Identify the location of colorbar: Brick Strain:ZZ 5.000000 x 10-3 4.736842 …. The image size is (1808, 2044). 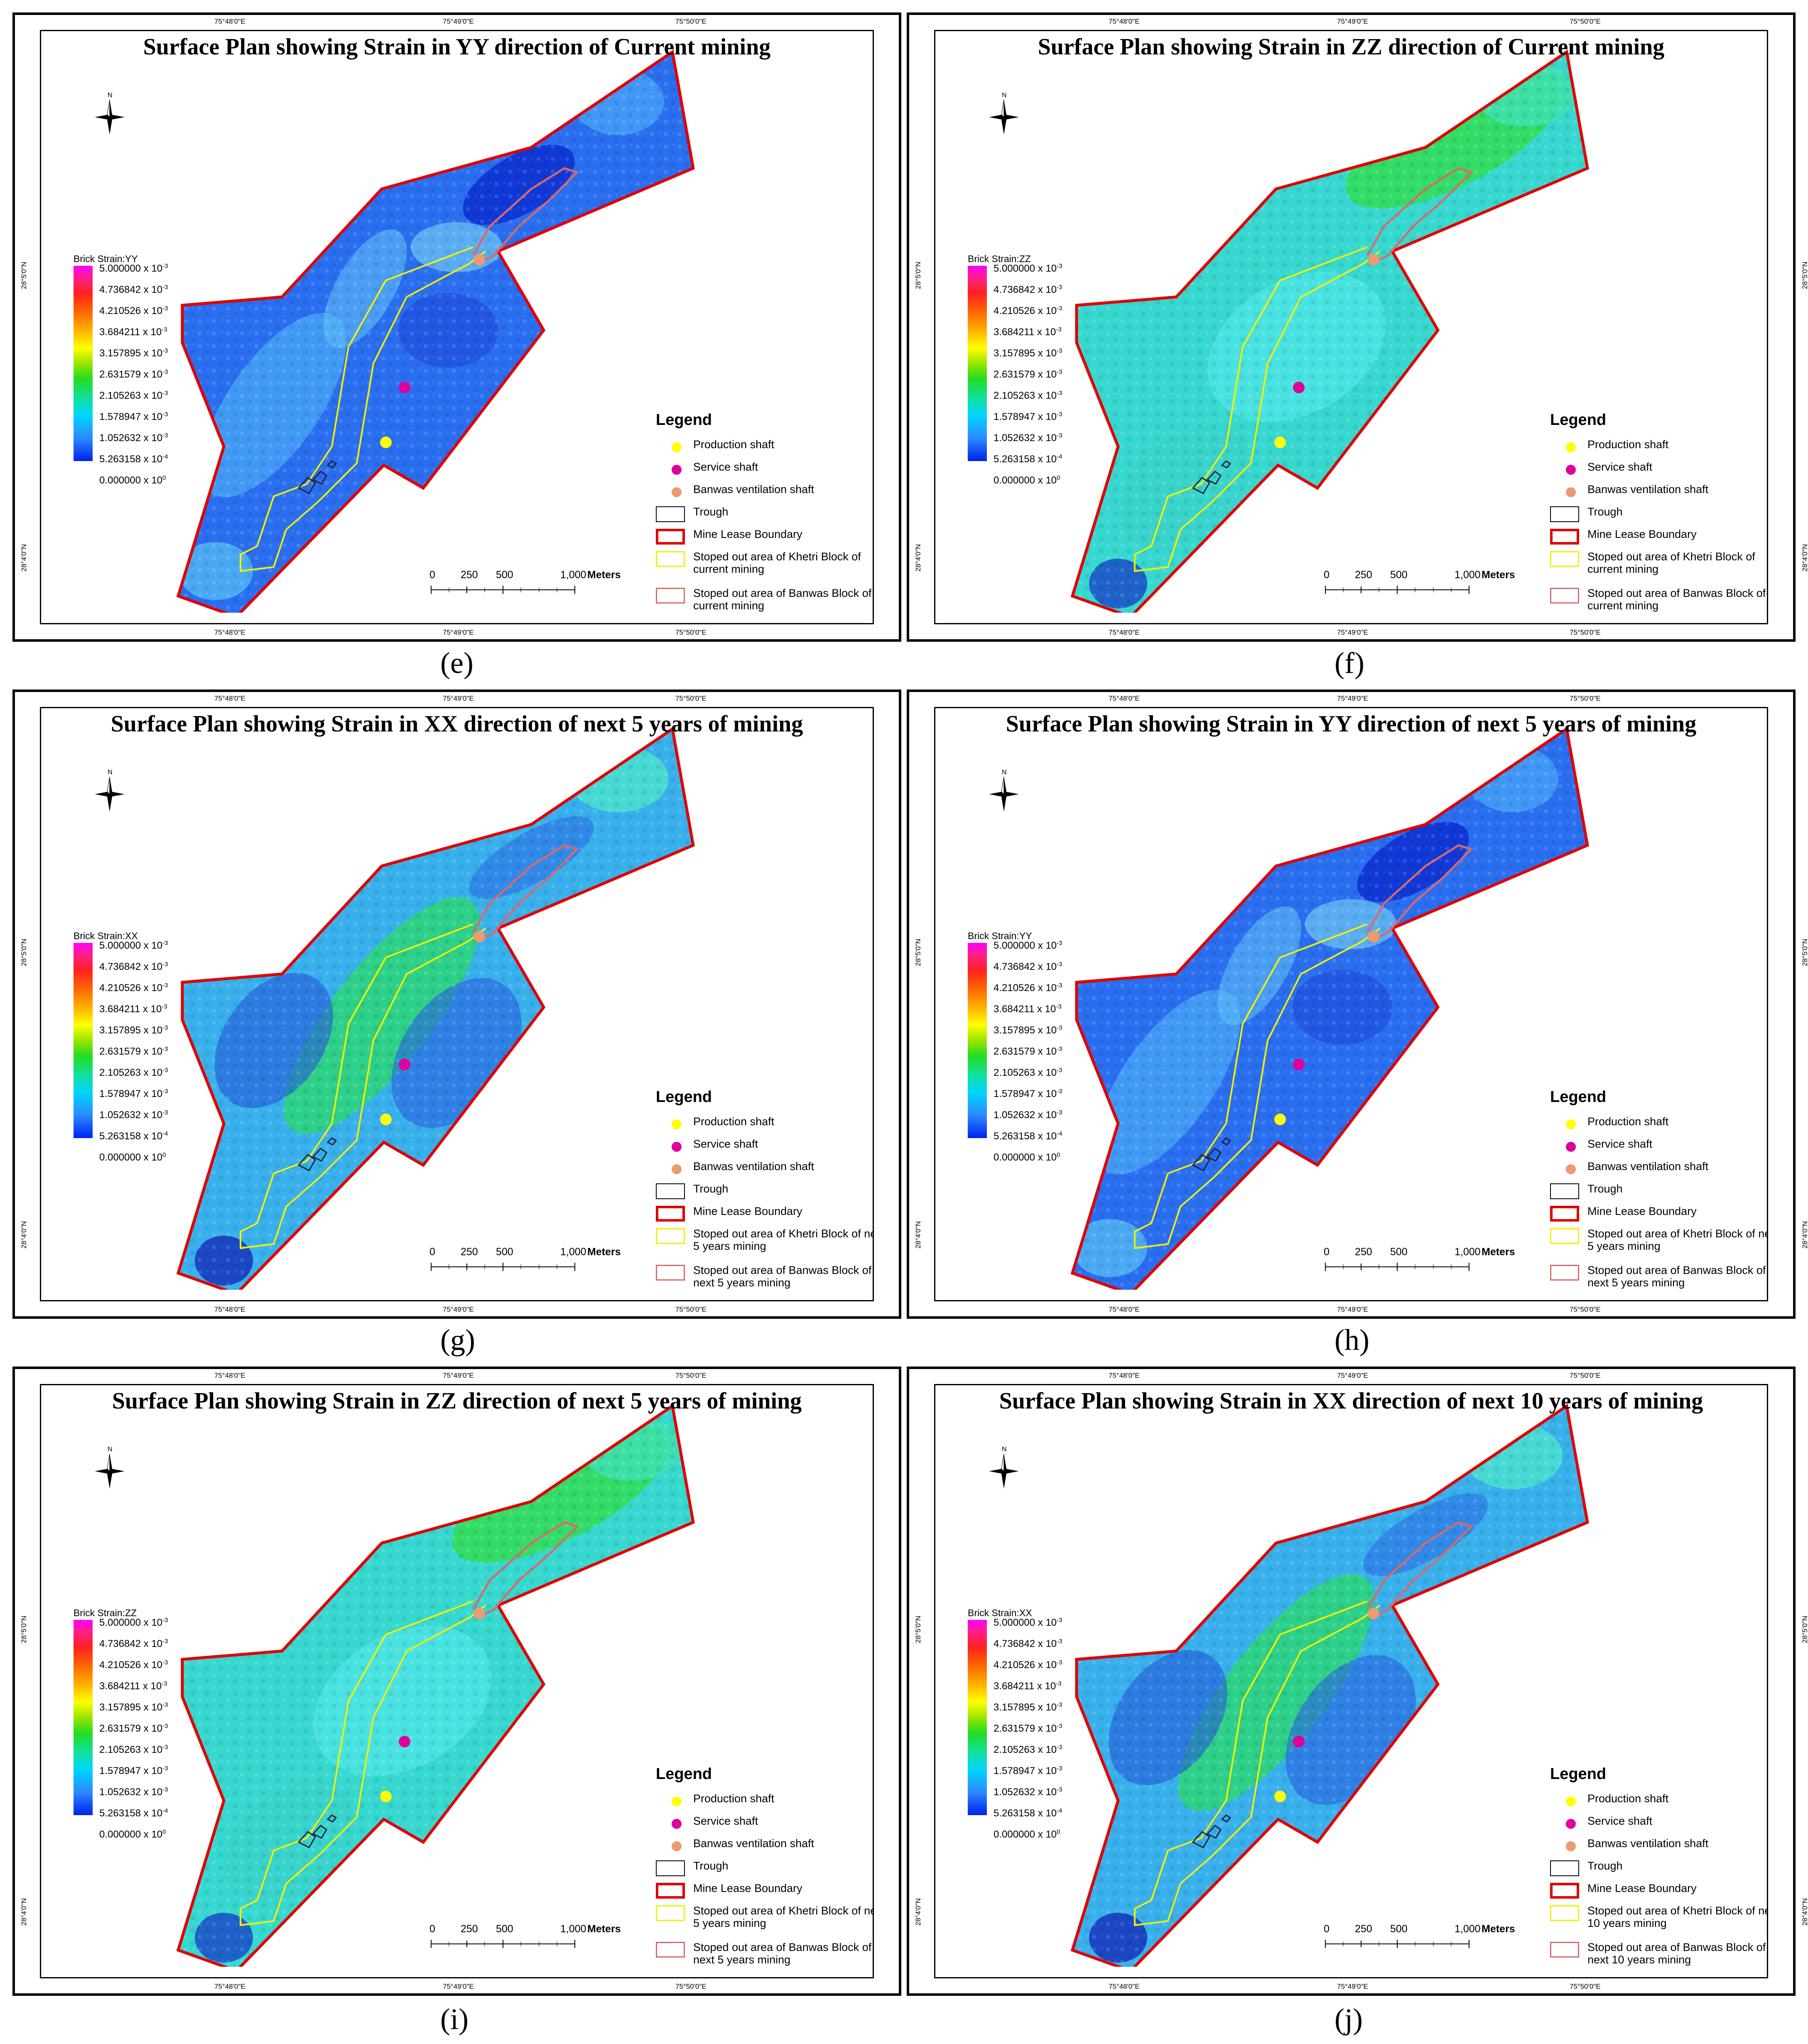
(1034, 369).